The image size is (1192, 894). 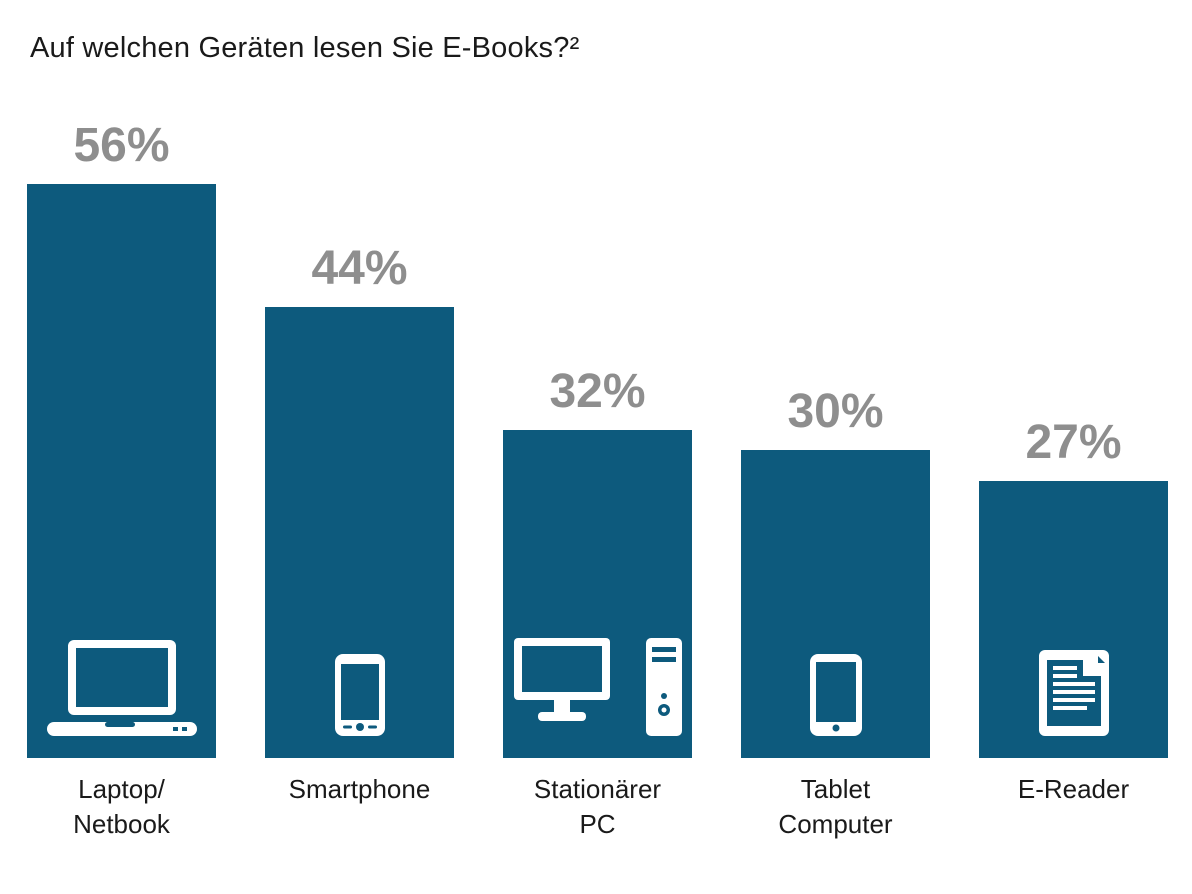 What do you see at coordinates (121, 145) in the screenshot?
I see `bar-value-label: 56%` at bounding box center [121, 145].